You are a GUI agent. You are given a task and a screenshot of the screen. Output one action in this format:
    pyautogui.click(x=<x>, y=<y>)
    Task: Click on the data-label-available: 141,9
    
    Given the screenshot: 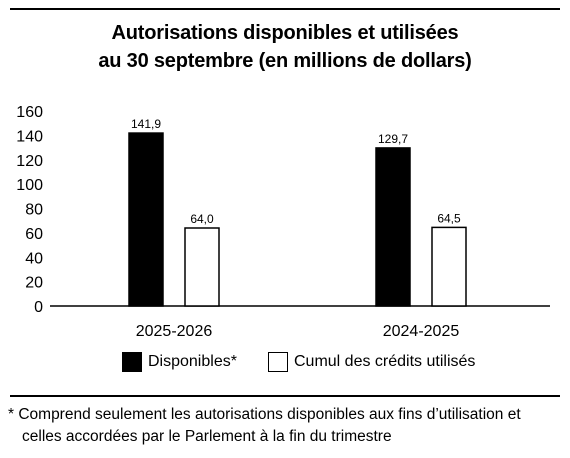 What is the action you would take?
    pyautogui.click(x=146, y=124)
    